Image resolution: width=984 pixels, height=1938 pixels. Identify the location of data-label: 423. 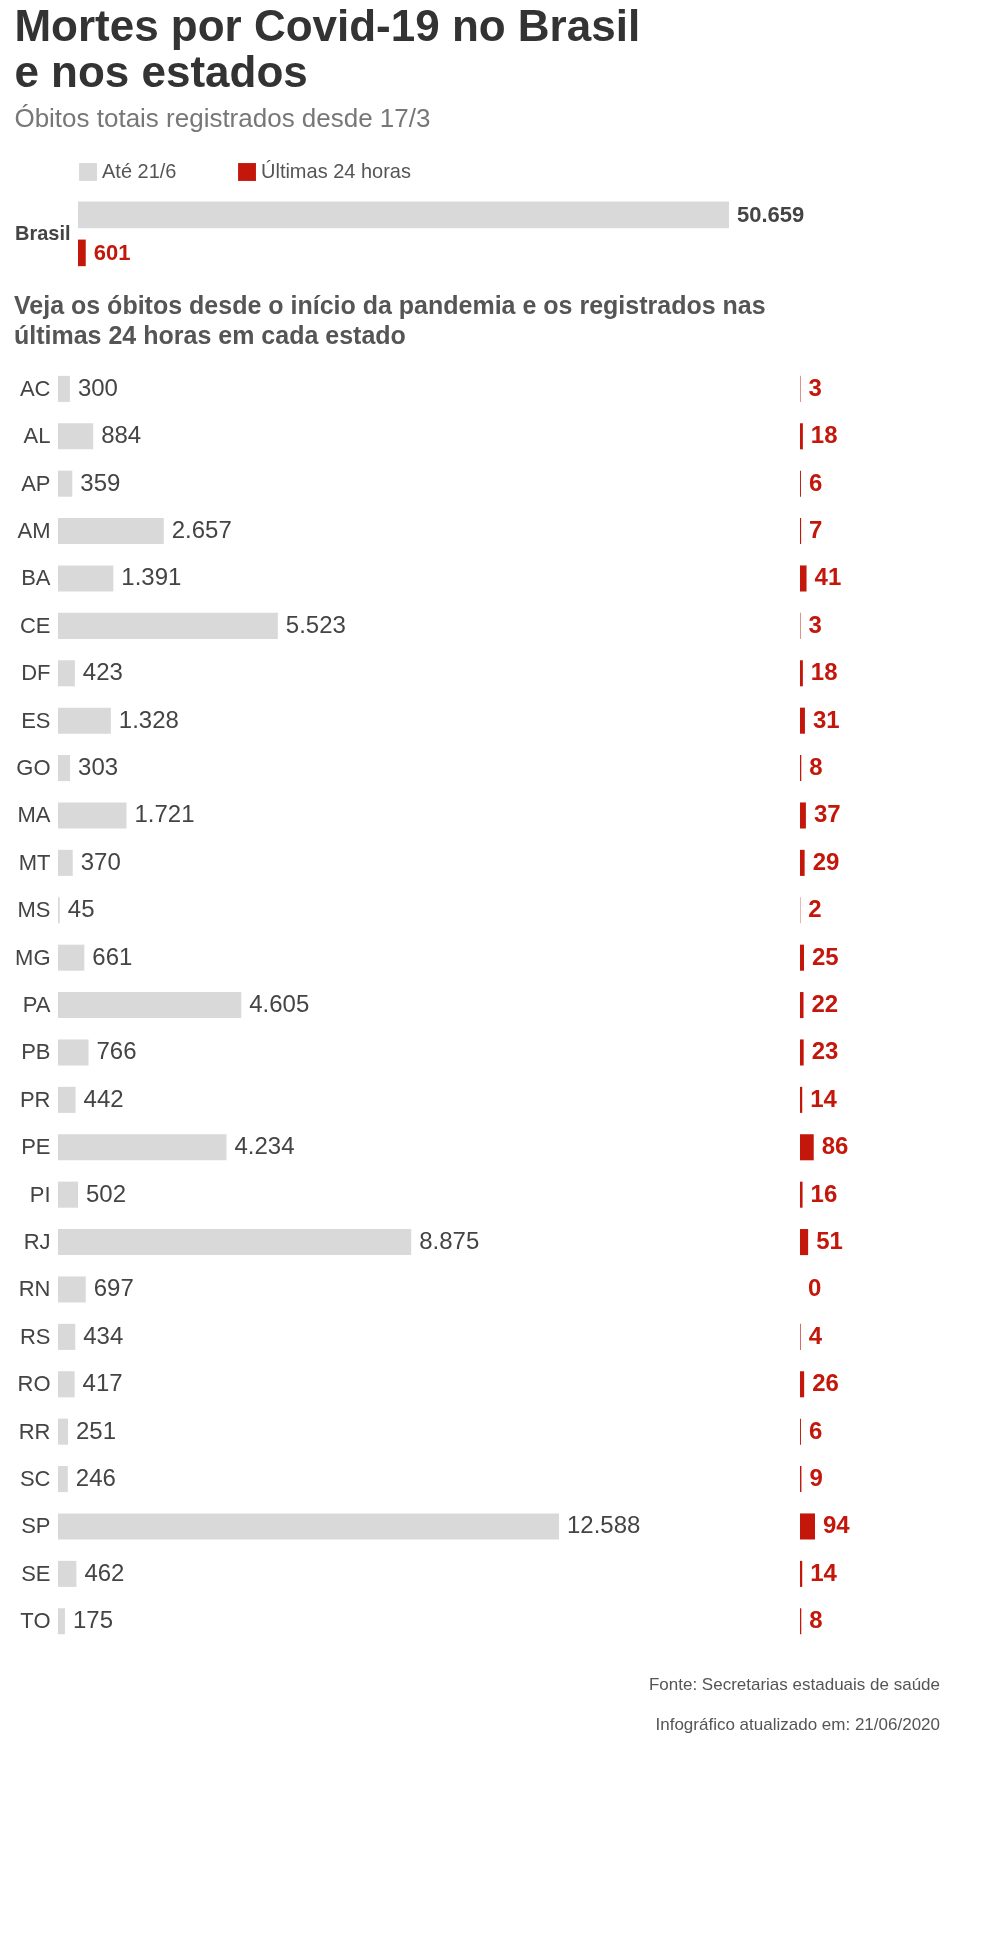
(102, 672).